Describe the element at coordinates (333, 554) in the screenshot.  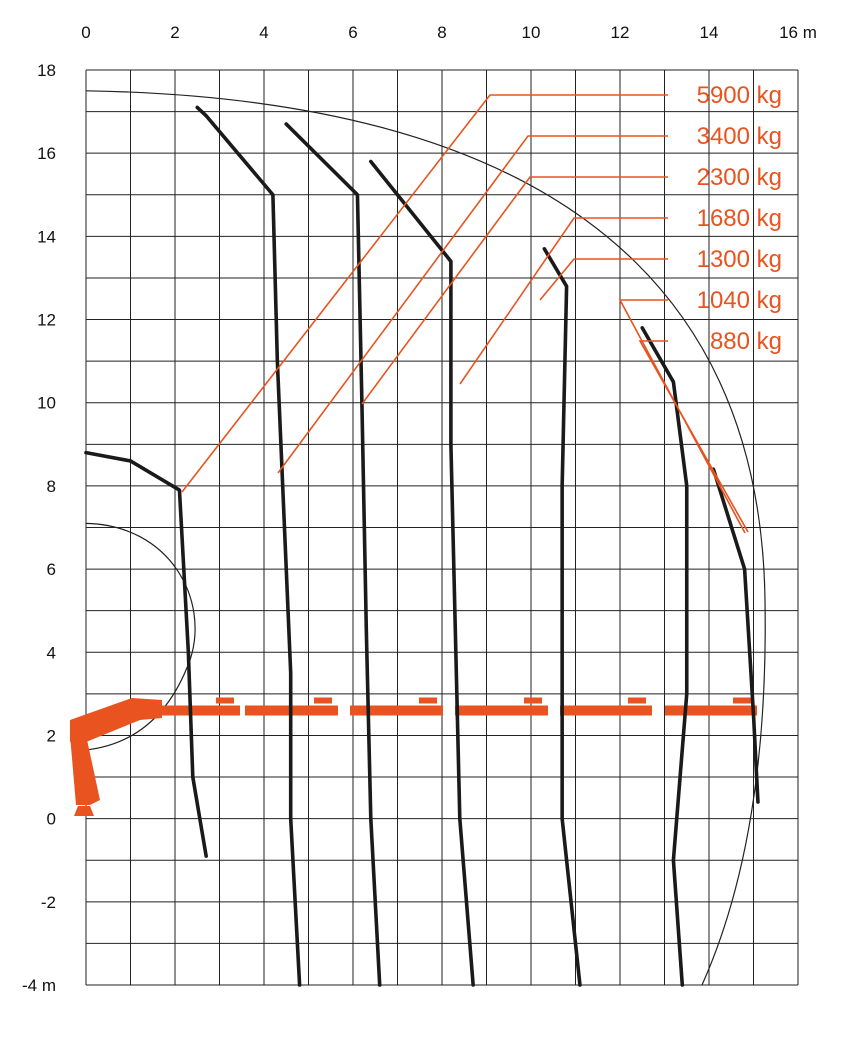
I see `load-curve-2300-kg` at that location.